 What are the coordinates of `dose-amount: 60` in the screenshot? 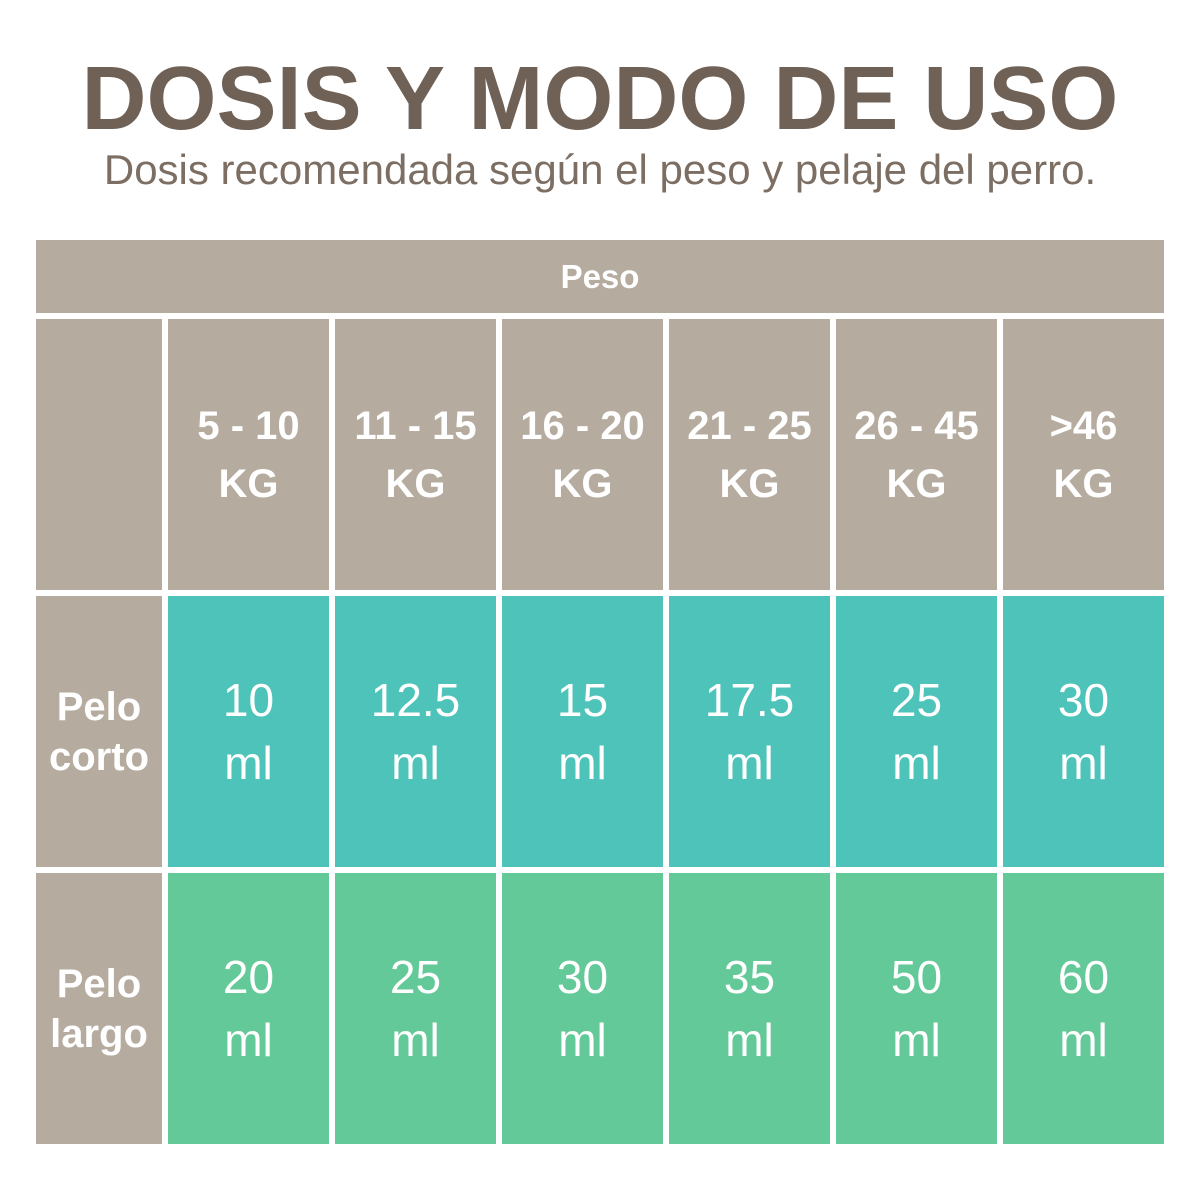 It's located at (1083, 977).